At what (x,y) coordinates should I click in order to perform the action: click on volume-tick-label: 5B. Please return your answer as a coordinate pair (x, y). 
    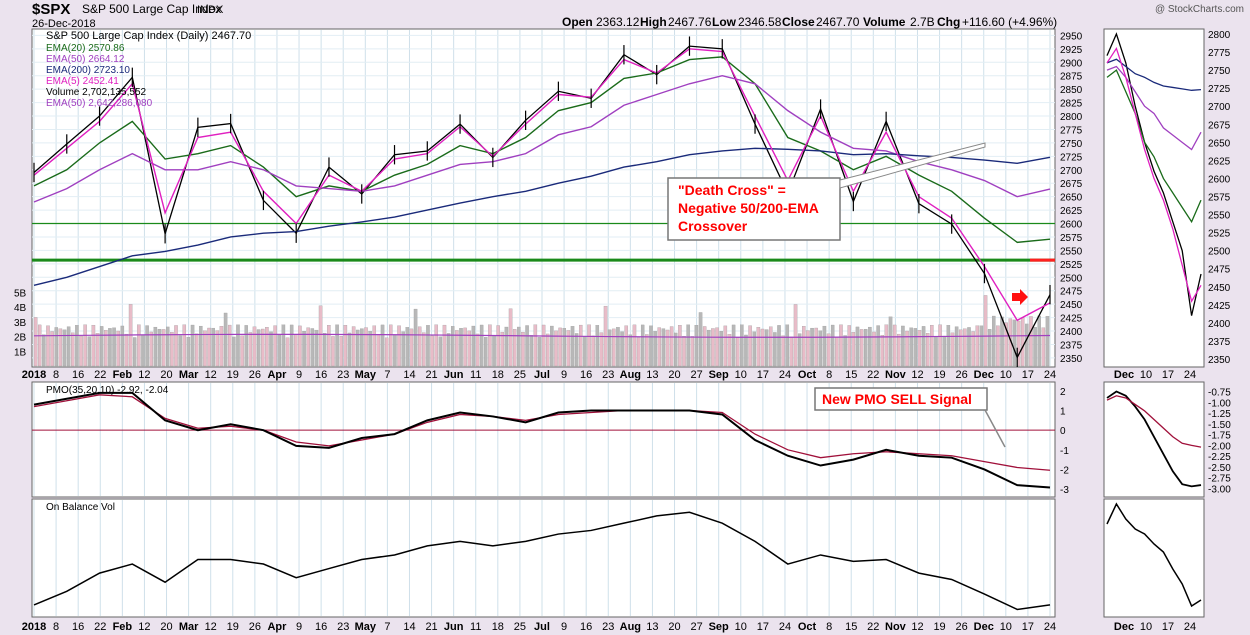
    Looking at the image, I should click on (20, 293).